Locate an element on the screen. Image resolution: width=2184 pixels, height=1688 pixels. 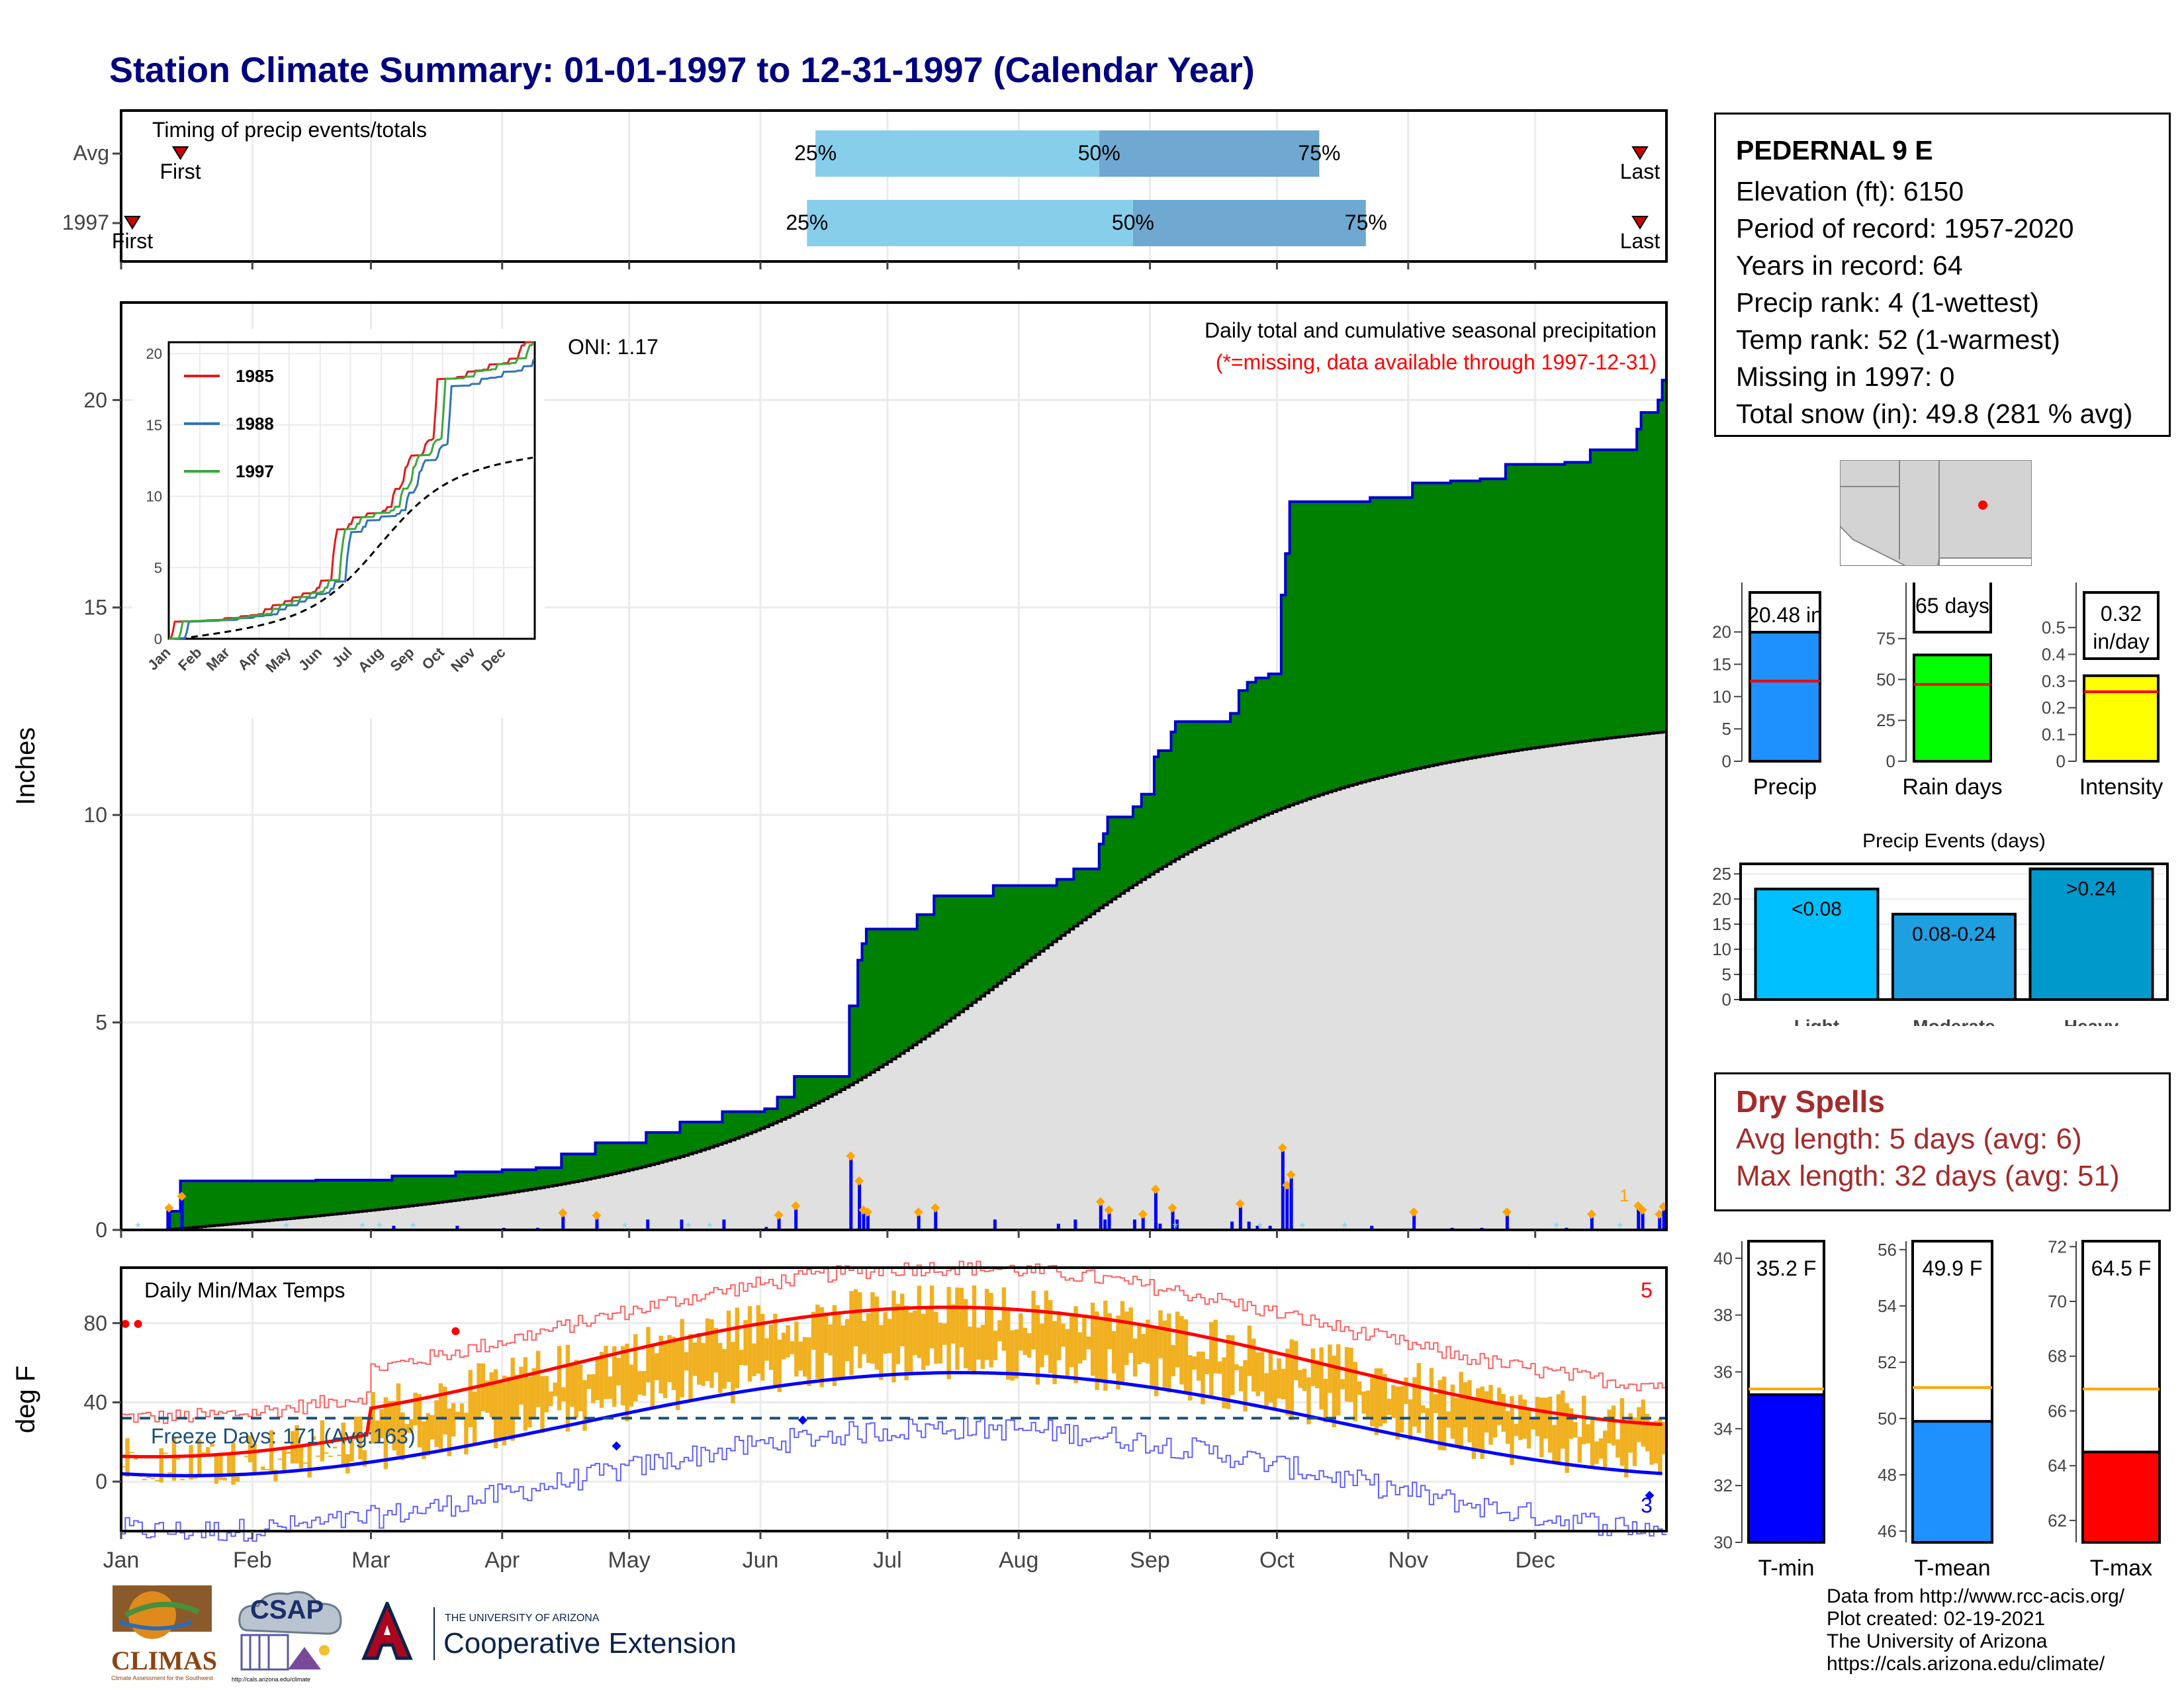
timing-quartile-low is located at coordinates (970, 223).